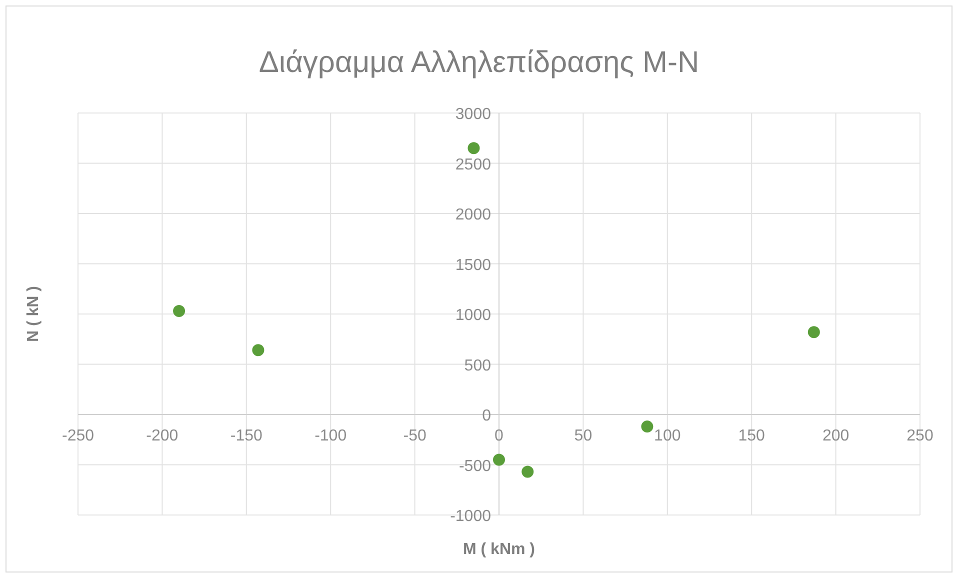 The height and width of the screenshot is (578, 958). What do you see at coordinates (836, 436) in the screenshot?
I see `x-tick-label: 200` at bounding box center [836, 436].